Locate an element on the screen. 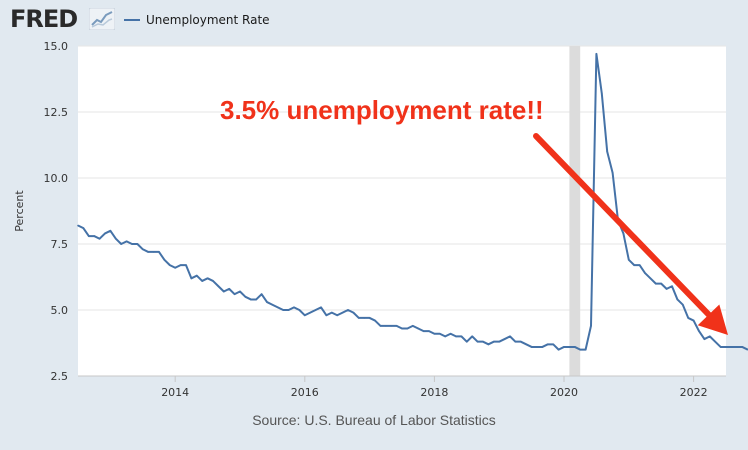 The image size is (748, 450). fred-graph-icon is located at coordinates (102, 19).